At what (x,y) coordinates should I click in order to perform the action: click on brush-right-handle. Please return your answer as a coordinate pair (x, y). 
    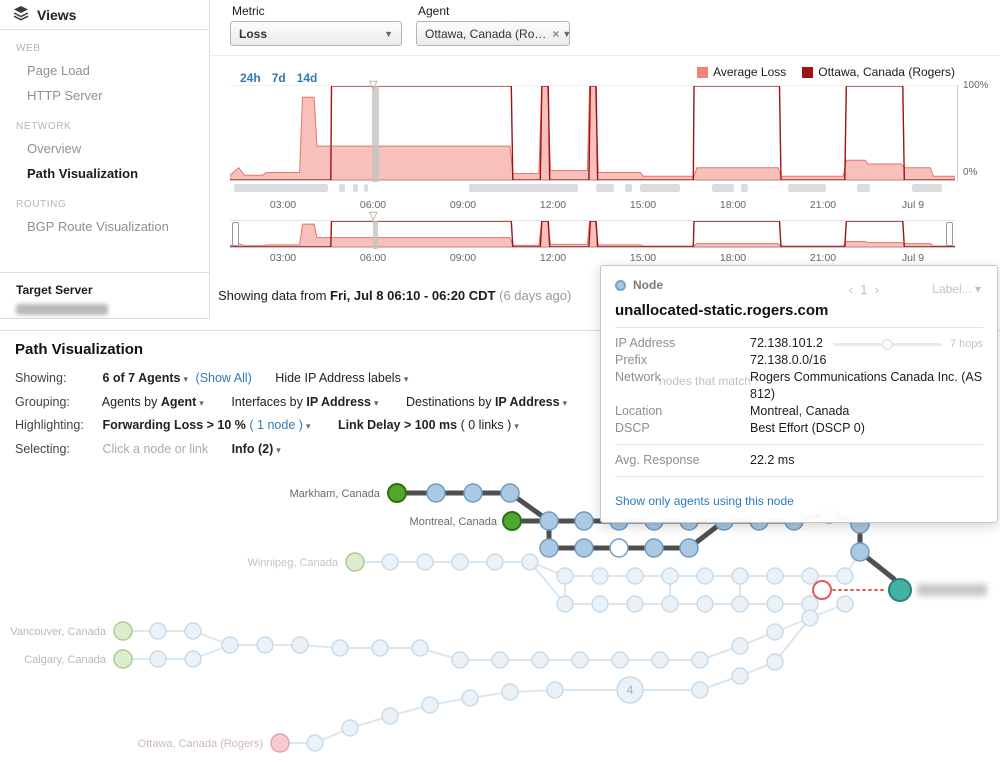
    Looking at the image, I should click on (949, 234).